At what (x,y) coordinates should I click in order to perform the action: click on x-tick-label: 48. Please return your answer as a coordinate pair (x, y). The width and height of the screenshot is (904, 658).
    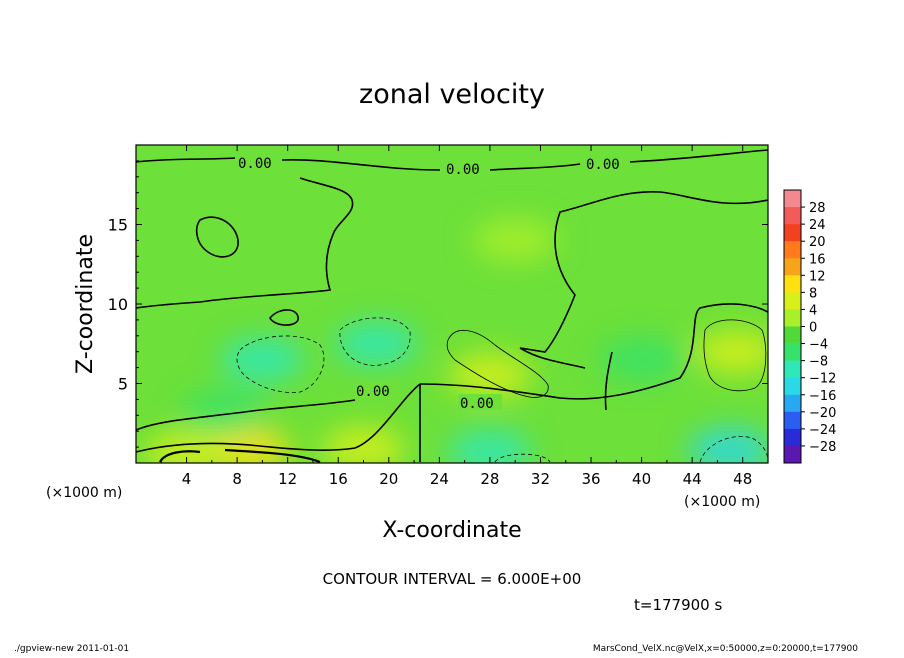
    Looking at the image, I should click on (742, 479).